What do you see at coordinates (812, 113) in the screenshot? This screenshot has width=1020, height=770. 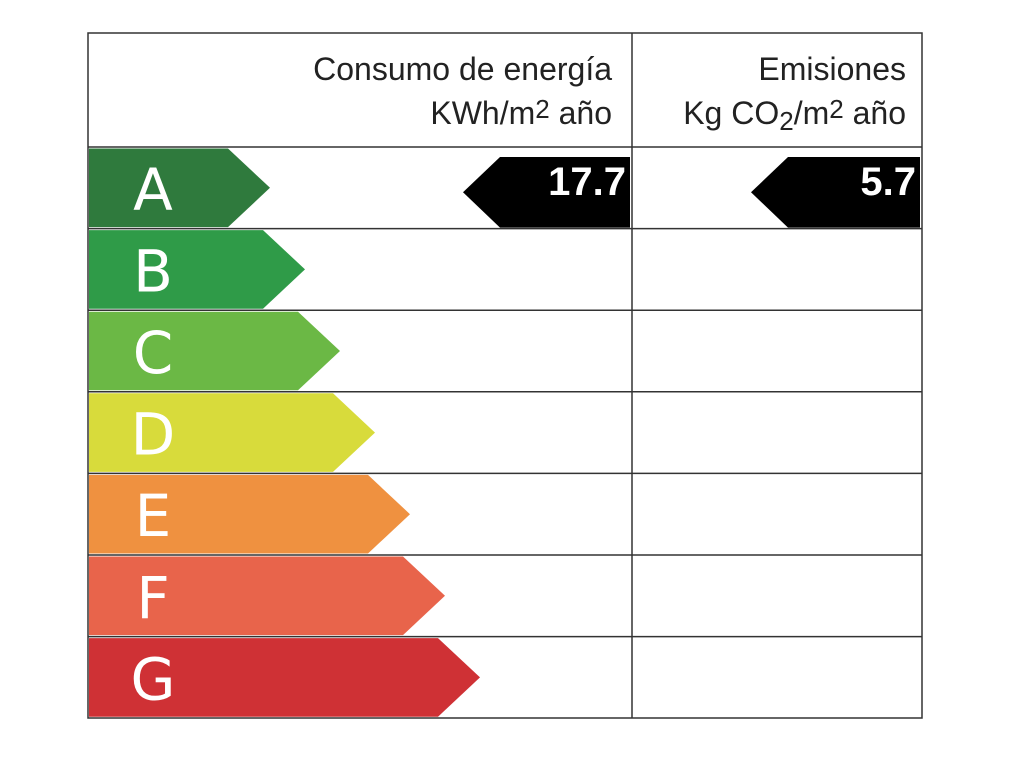 I see `unit-part: /m` at bounding box center [812, 113].